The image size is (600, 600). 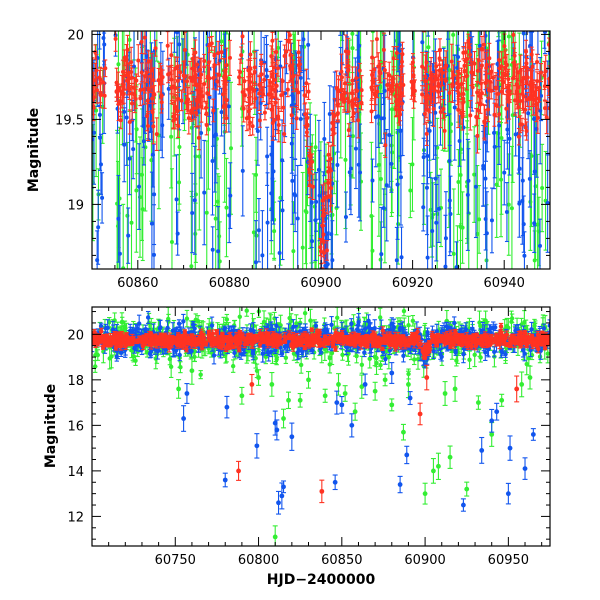 What do you see at coordinates (412, 283) in the screenshot?
I see `zoom-x-tick-label: 60920` at bounding box center [412, 283].